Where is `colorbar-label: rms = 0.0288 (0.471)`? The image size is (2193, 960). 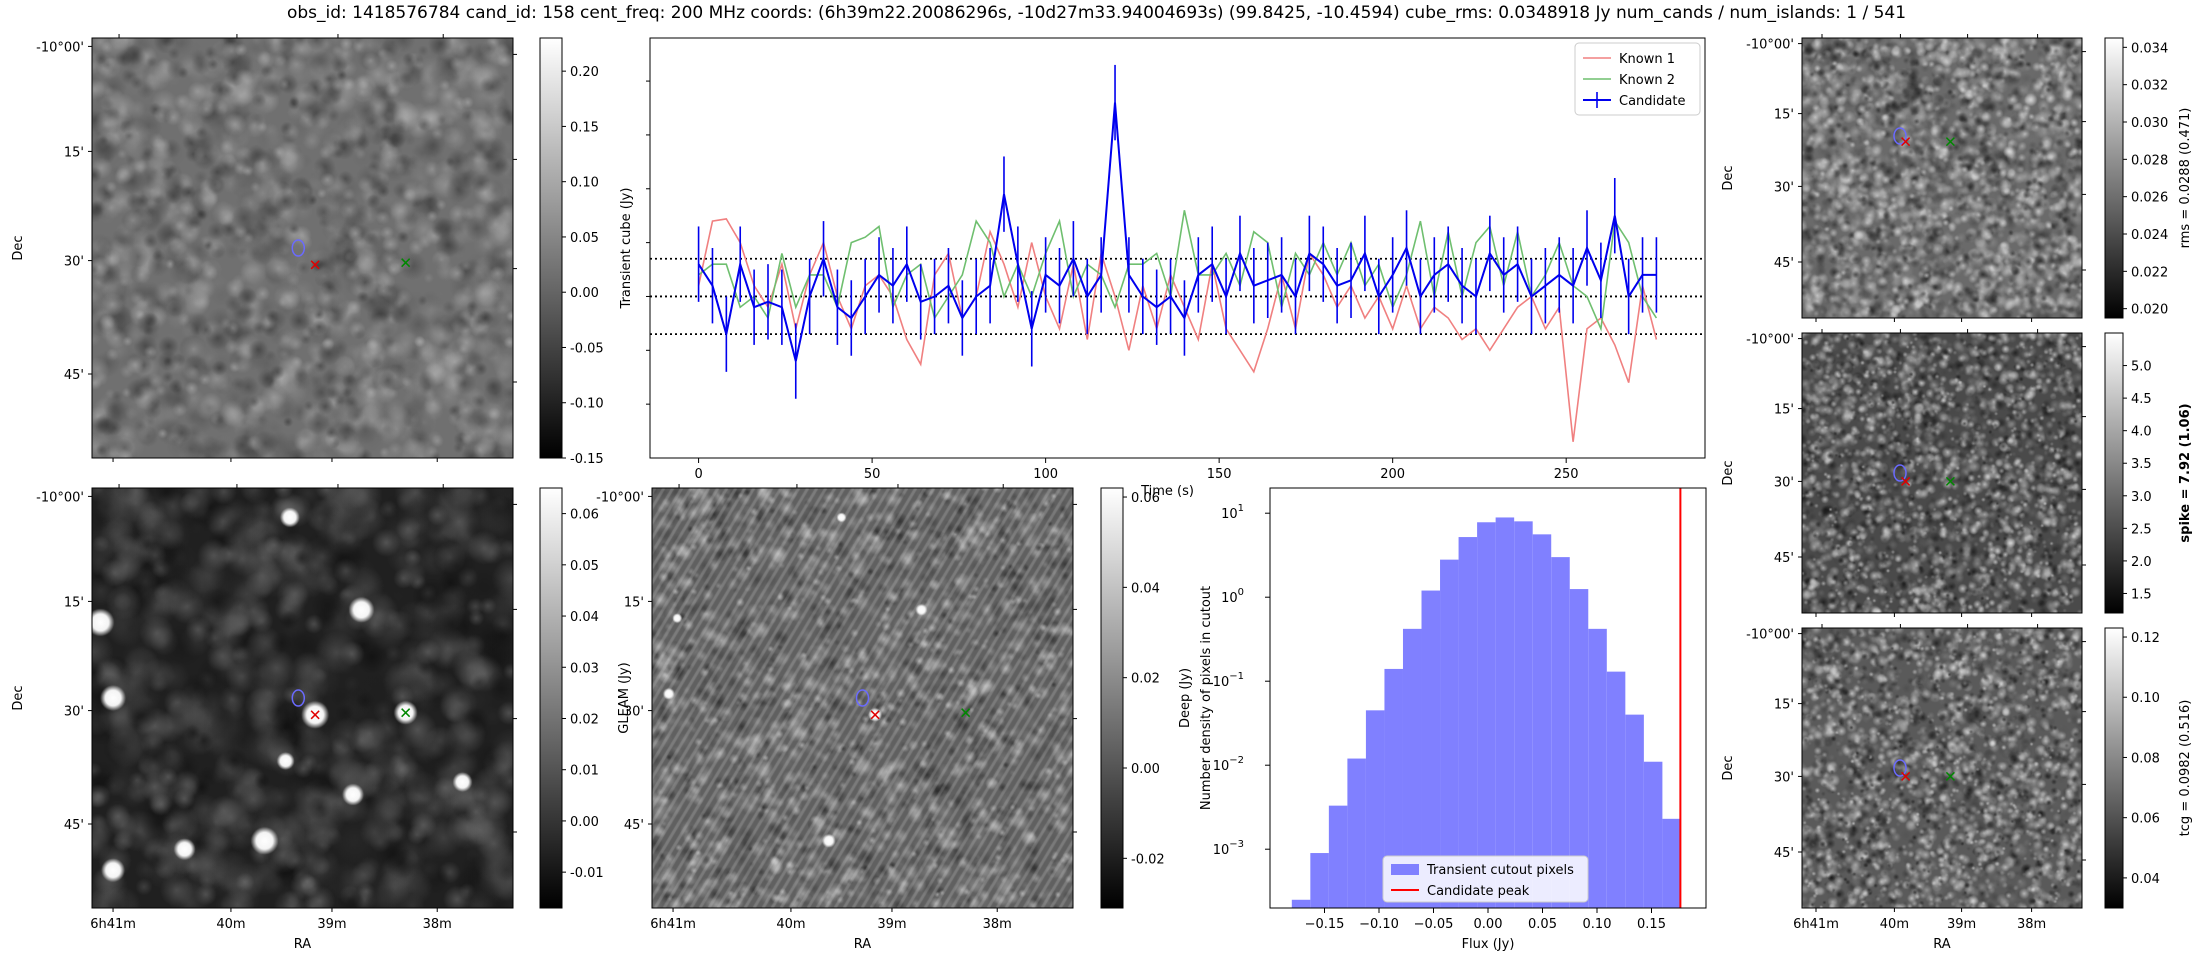
colorbar-label: rms = 0.0288 (0.471) is located at coordinates (2185, 178).